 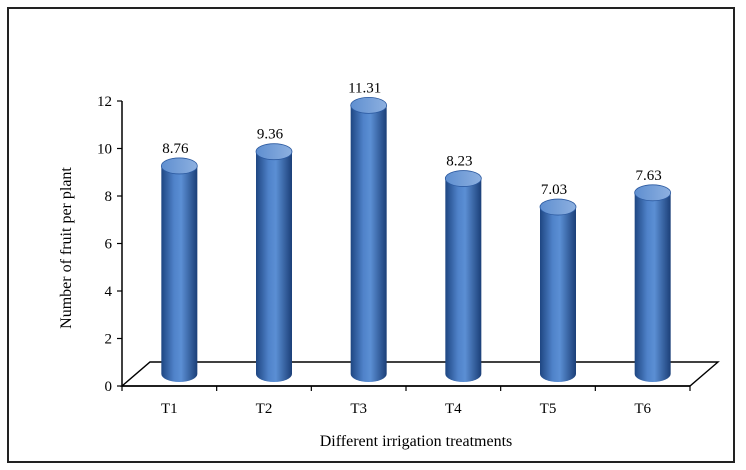 What do you see at coordinates (459, 162) in the screenshot?
I see `data-label: 8.23` at bounding box center [459, 162].